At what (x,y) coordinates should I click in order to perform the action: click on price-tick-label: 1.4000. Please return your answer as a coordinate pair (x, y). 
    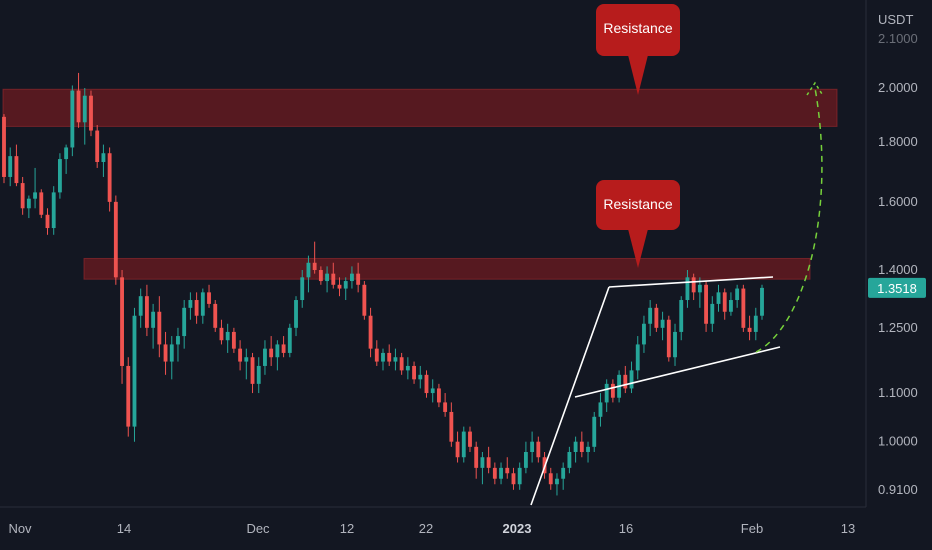
    Looking at the image, I should click on (898, 269).